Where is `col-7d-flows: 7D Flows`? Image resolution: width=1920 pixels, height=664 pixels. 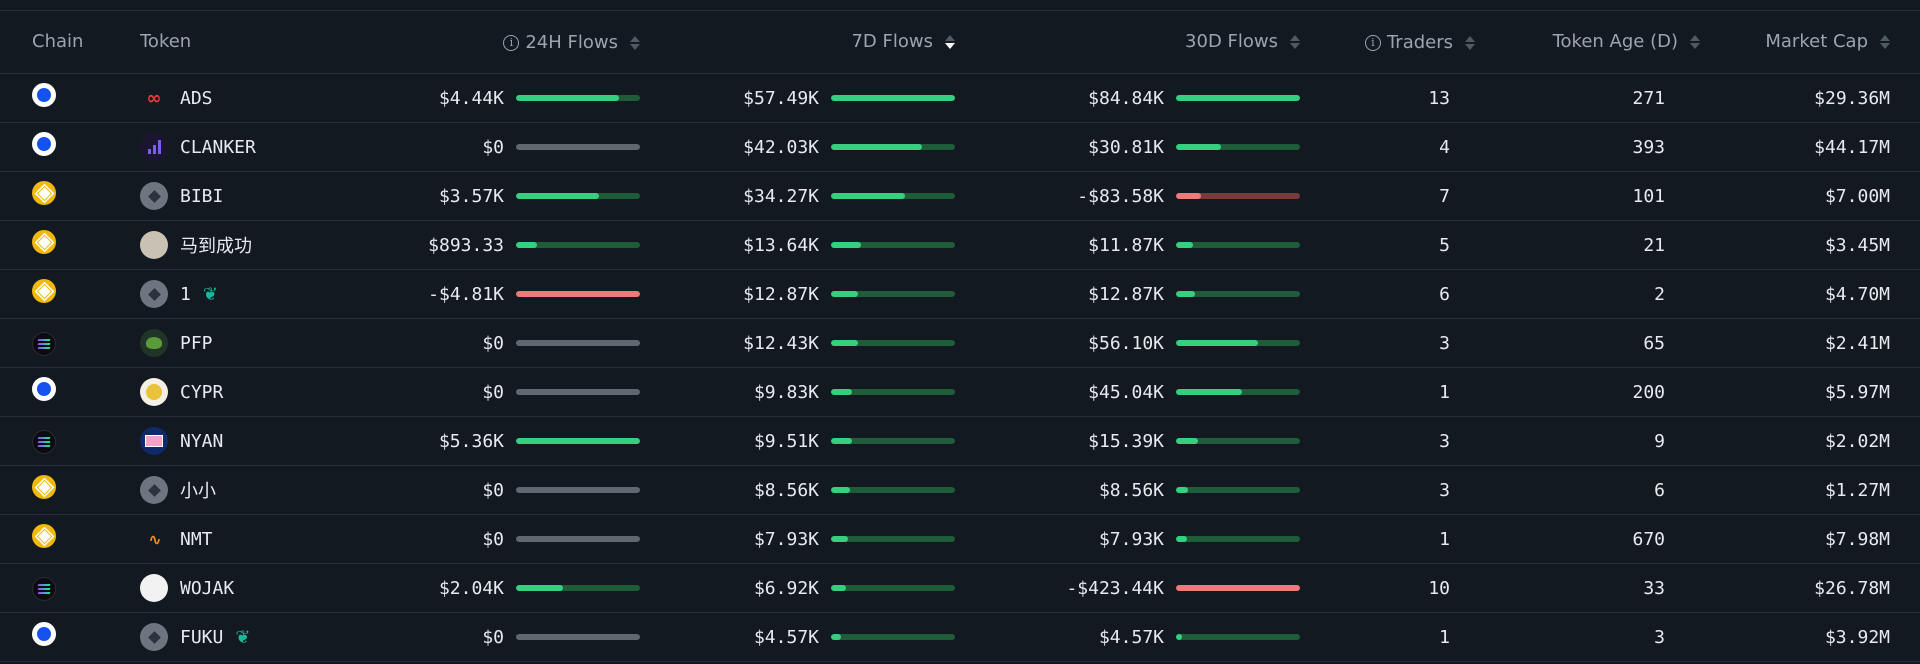
col-7d-flows: 7D Flows is located at coordinates (797, 42).